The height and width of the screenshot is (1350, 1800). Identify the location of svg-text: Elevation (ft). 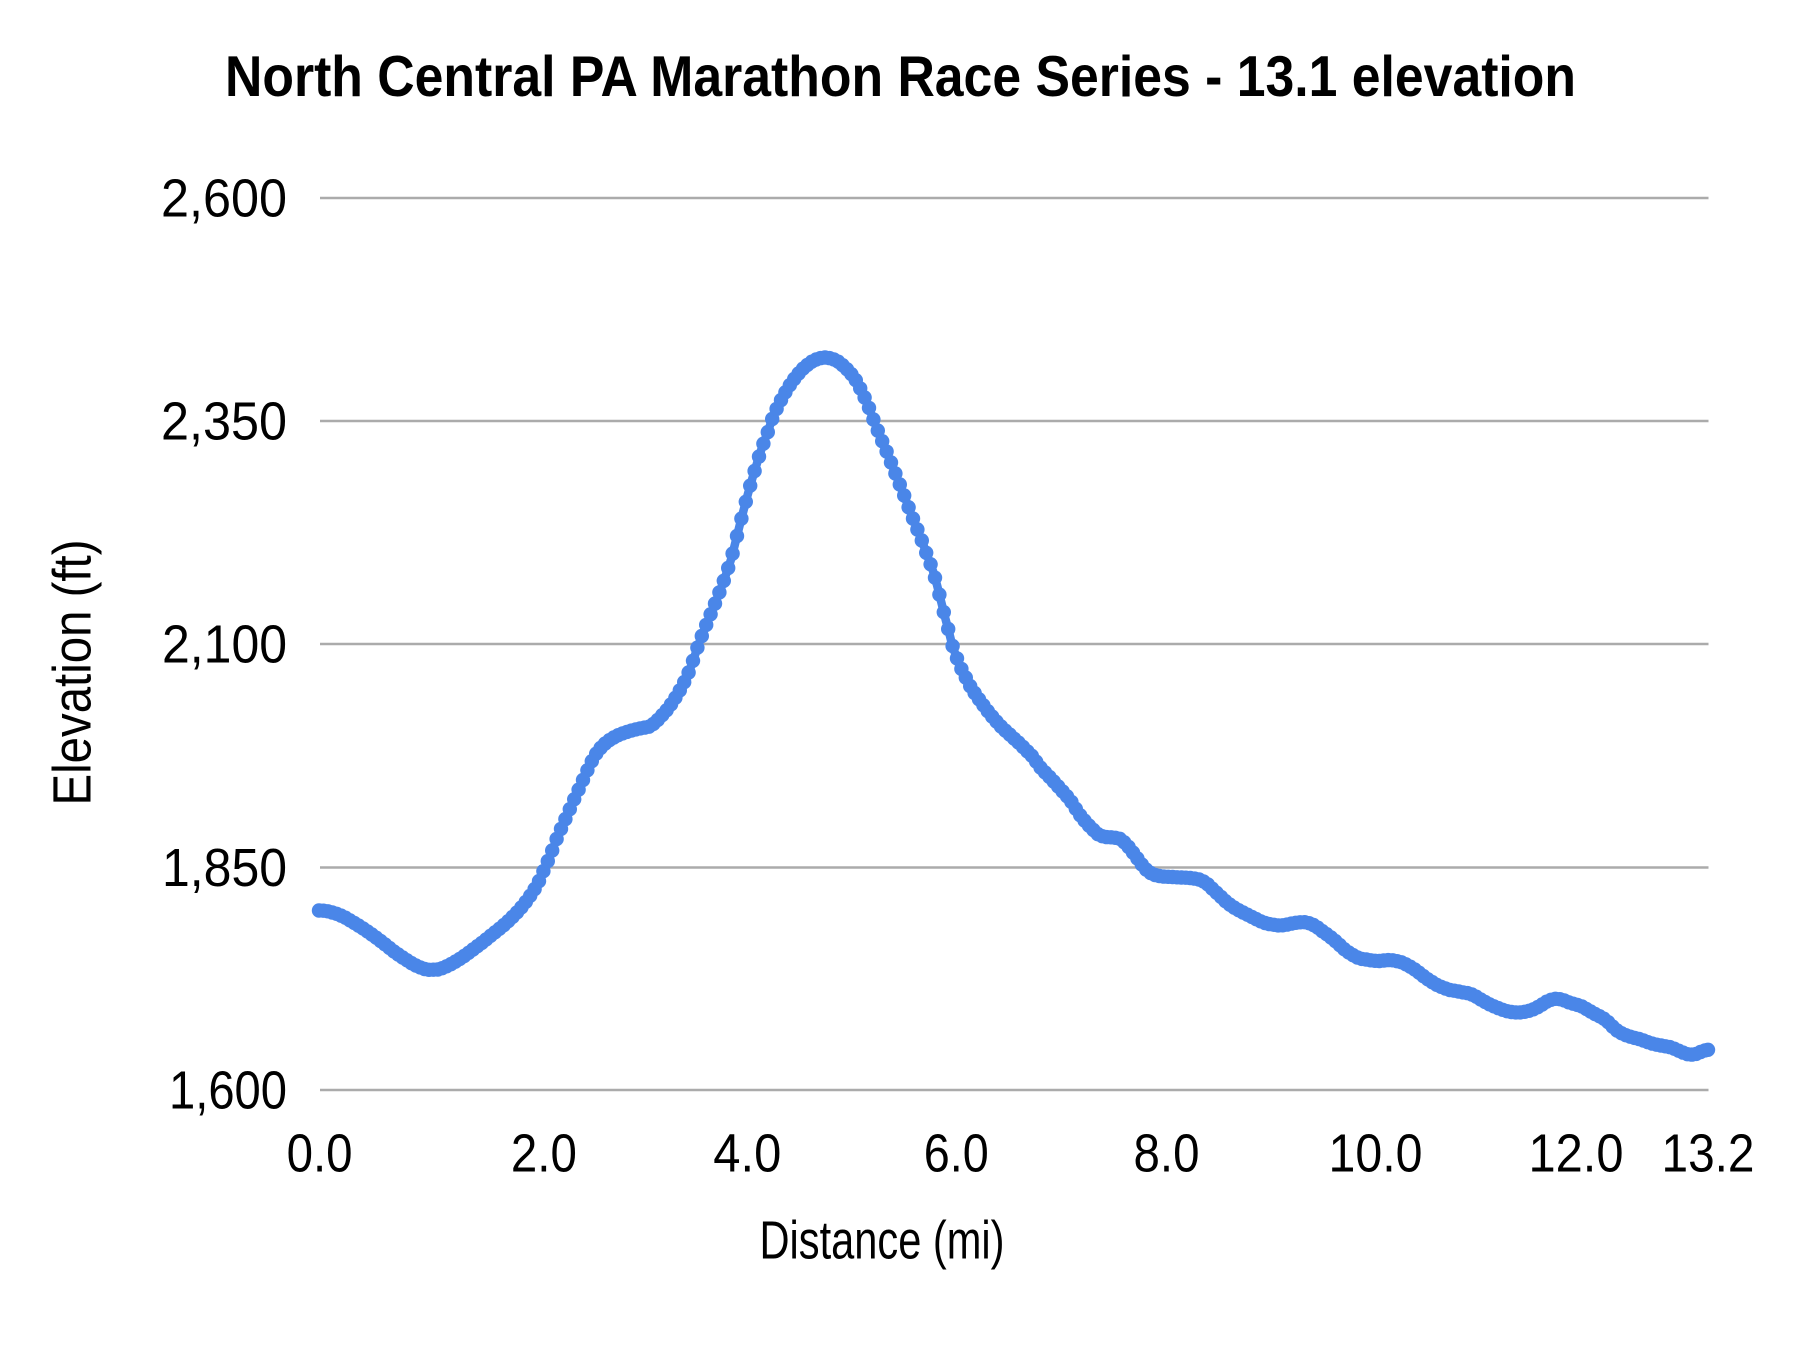
(72, 673).